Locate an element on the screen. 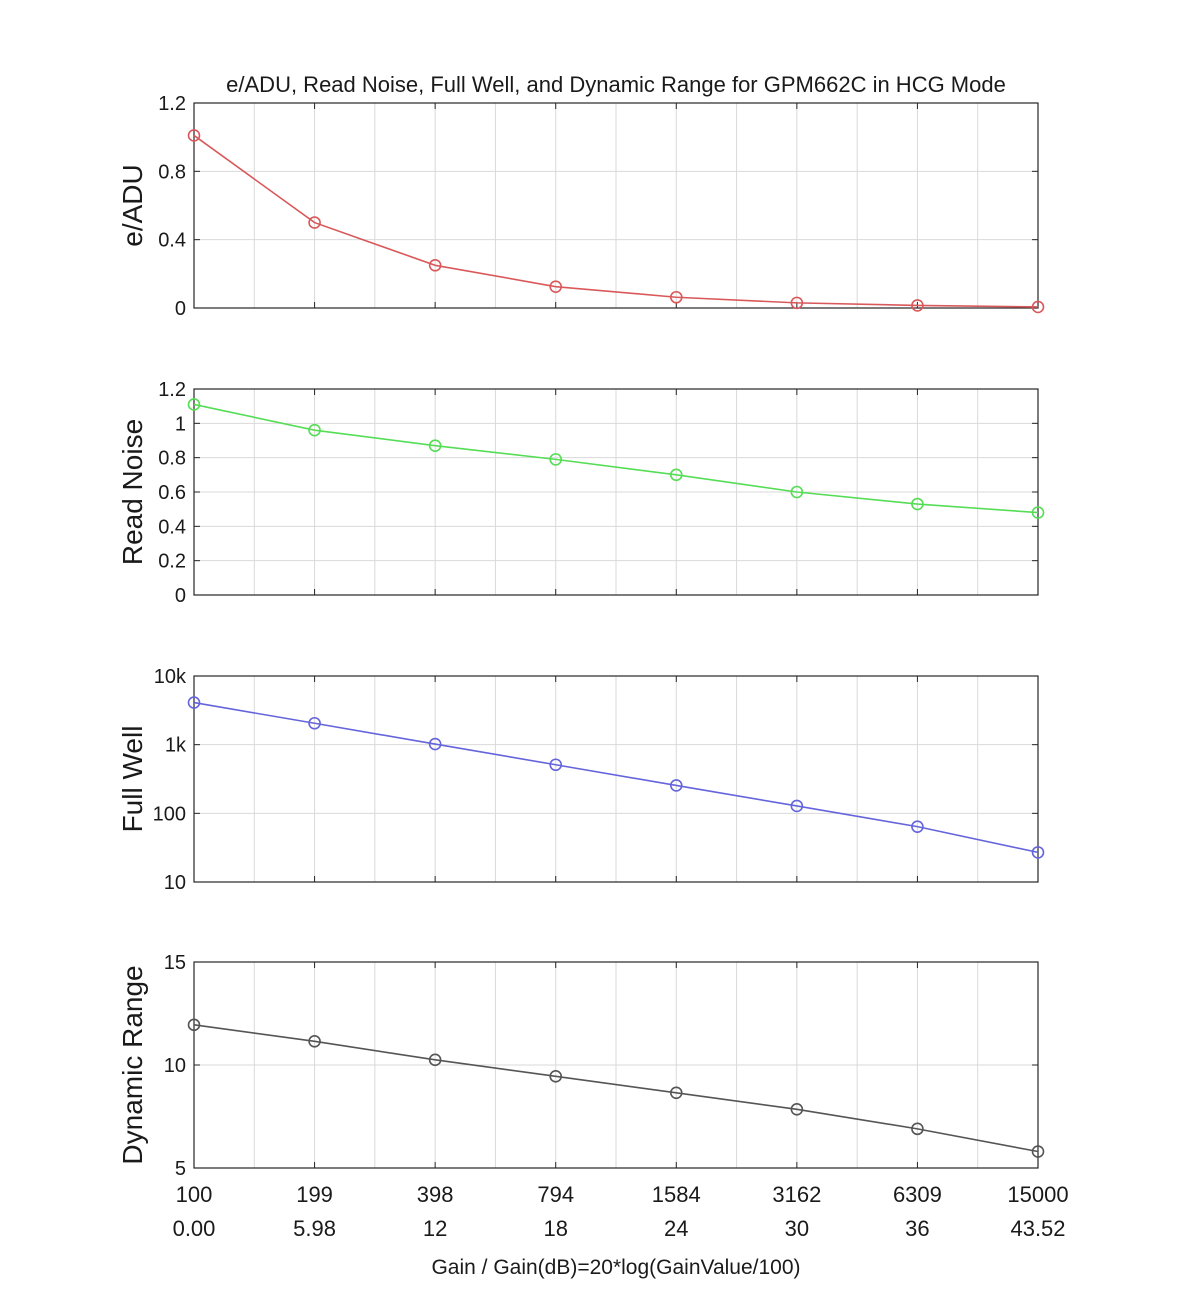 Image resolution: width=1200 pixels, height=1313 pixels. y-axis-label: Full Well is located at coordinates (132, 779).